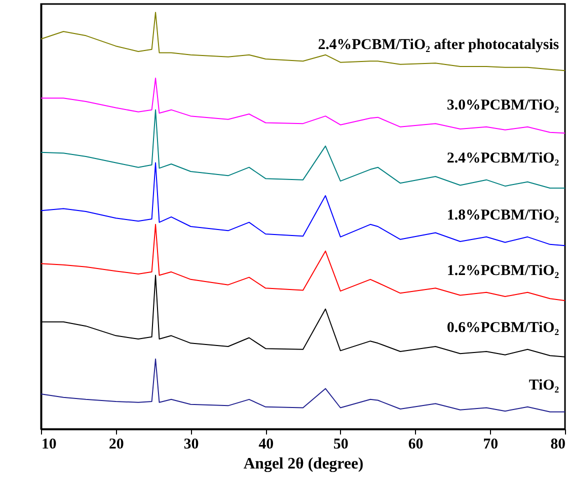  What do you see at coordinates (340, 444) in the screenshot?
I see `x-tick-label: 50` at bounding box center [340, 444].